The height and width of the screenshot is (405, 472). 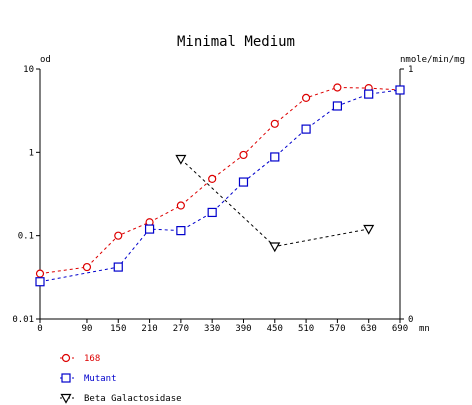 I want to click on x-tick-label: 510, so click(x=306, y=329).